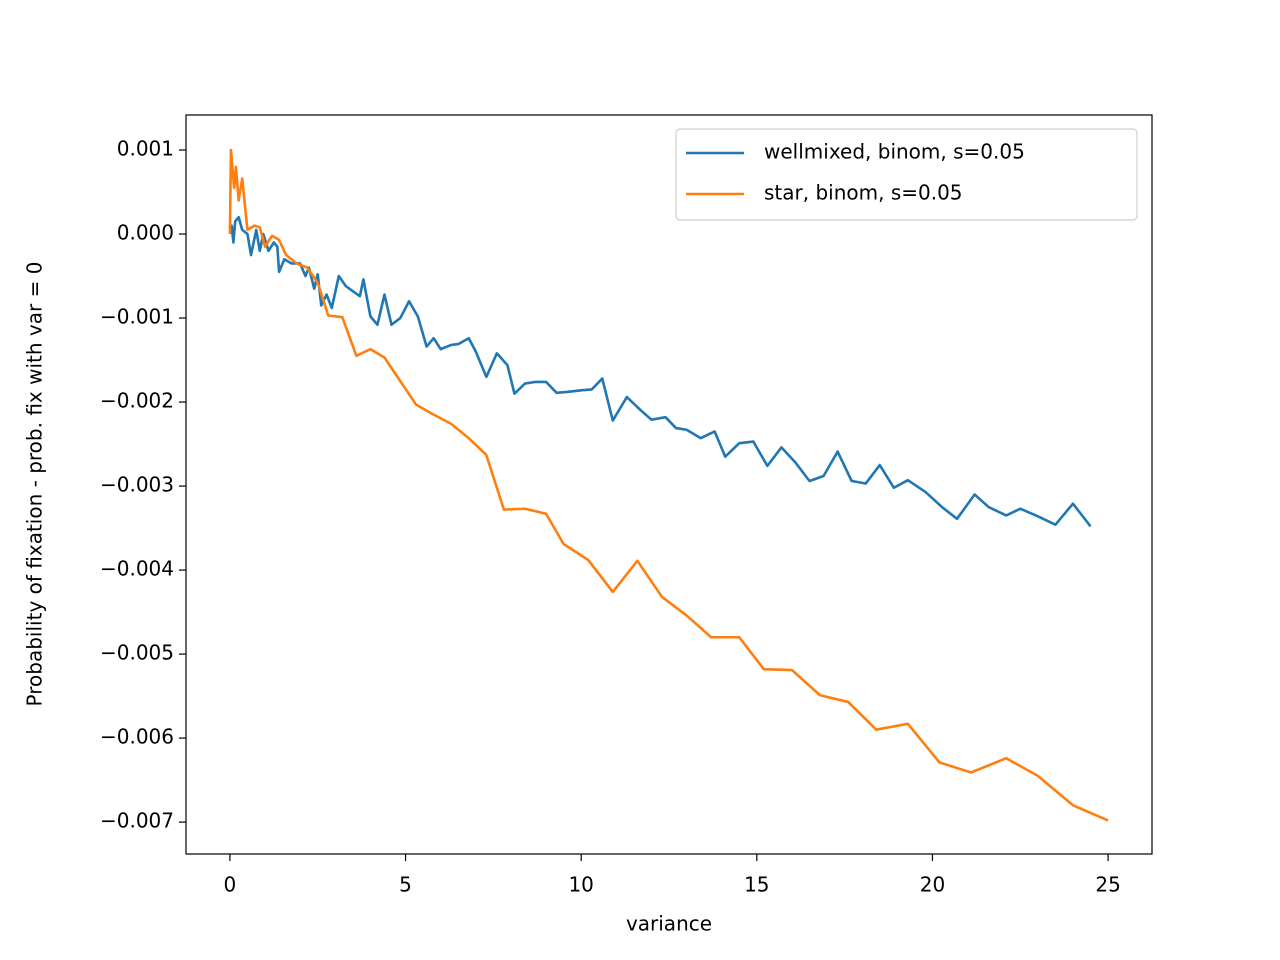  What do you see at coordinates (863, 193) in the screenshot?
I see `legend-label: star, binom, s=0.05` at bounding box center [863, 193].